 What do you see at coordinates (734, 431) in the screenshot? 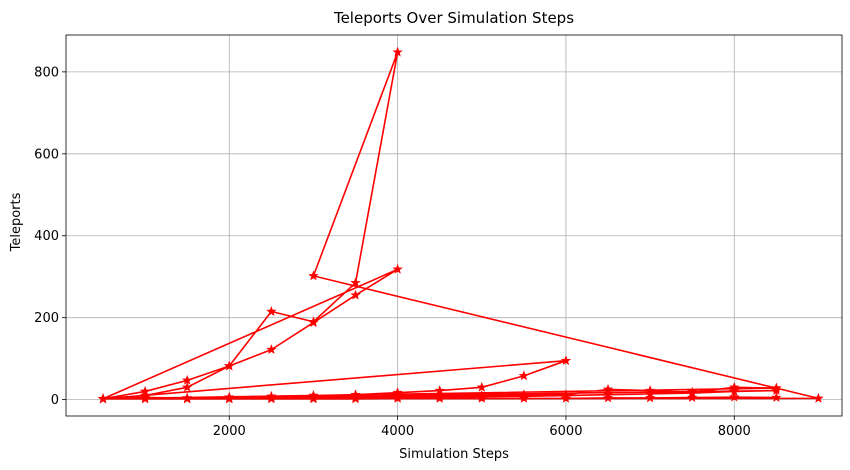
I see `x-tick-label: 8000` at bounding box center [734, 431].